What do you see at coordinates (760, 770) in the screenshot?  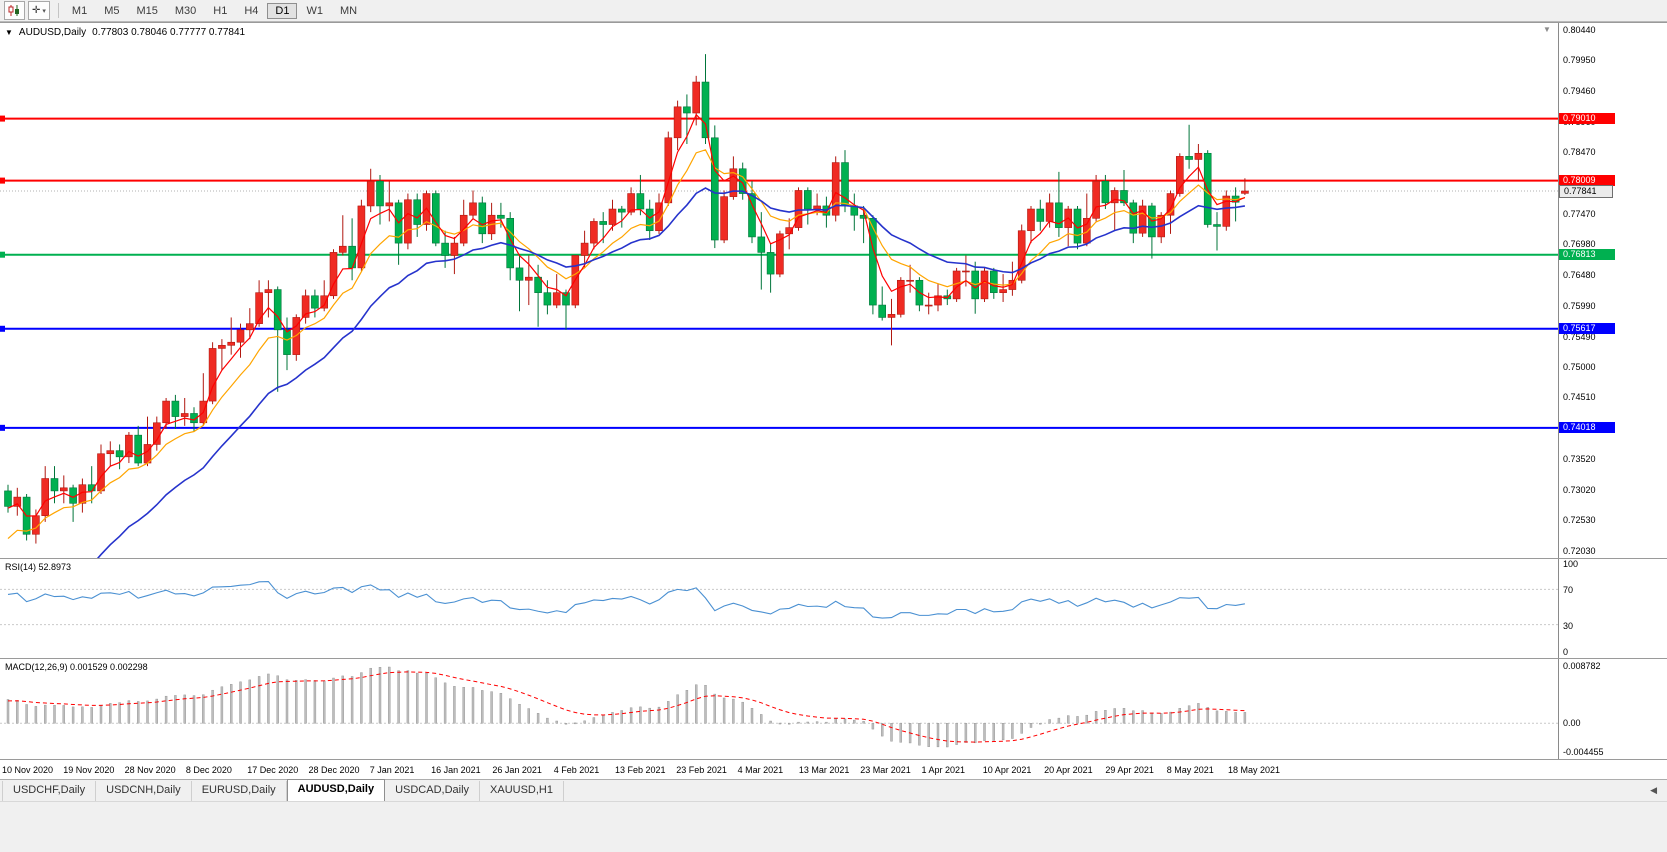 I see `date-axis-label: 4 Mar 2021` at bounding box center [760, 770].